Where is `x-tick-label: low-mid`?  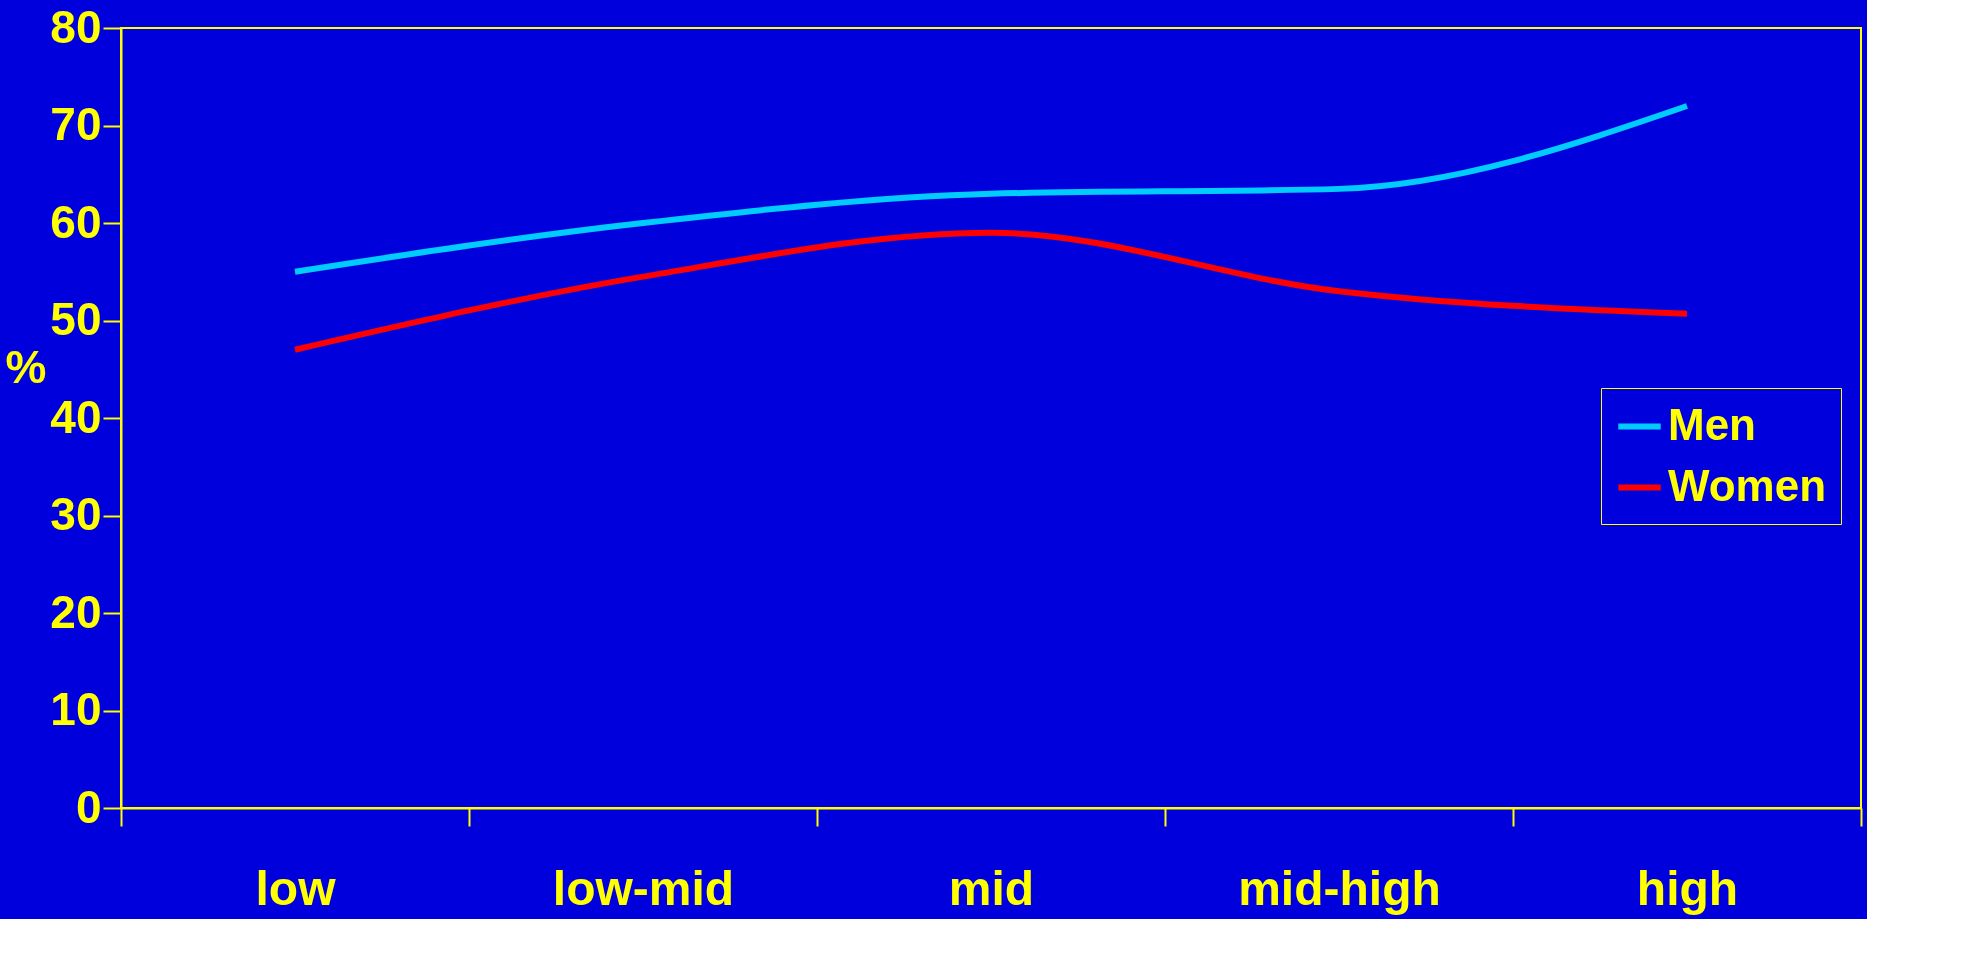
x-tick-label: low-mid is located at coordinates (643, 888).